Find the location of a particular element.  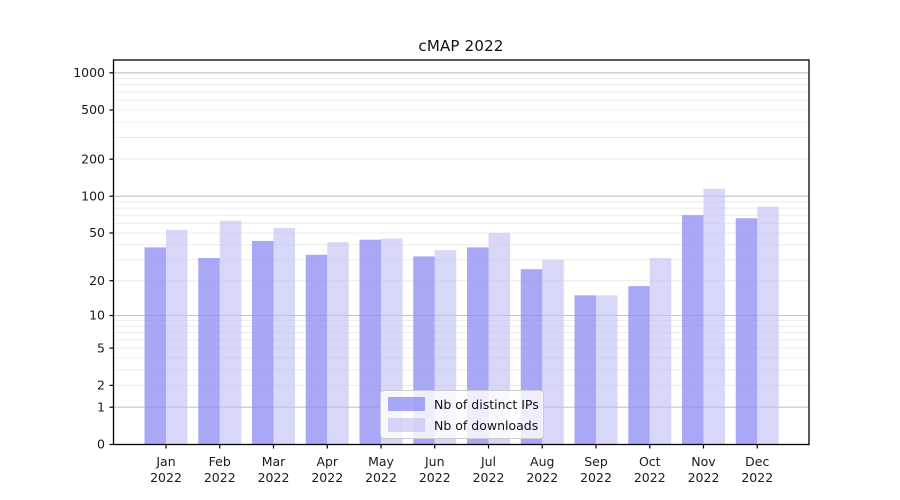

x-tick-label: Oct 2022 is located at coordinates (650, 469).